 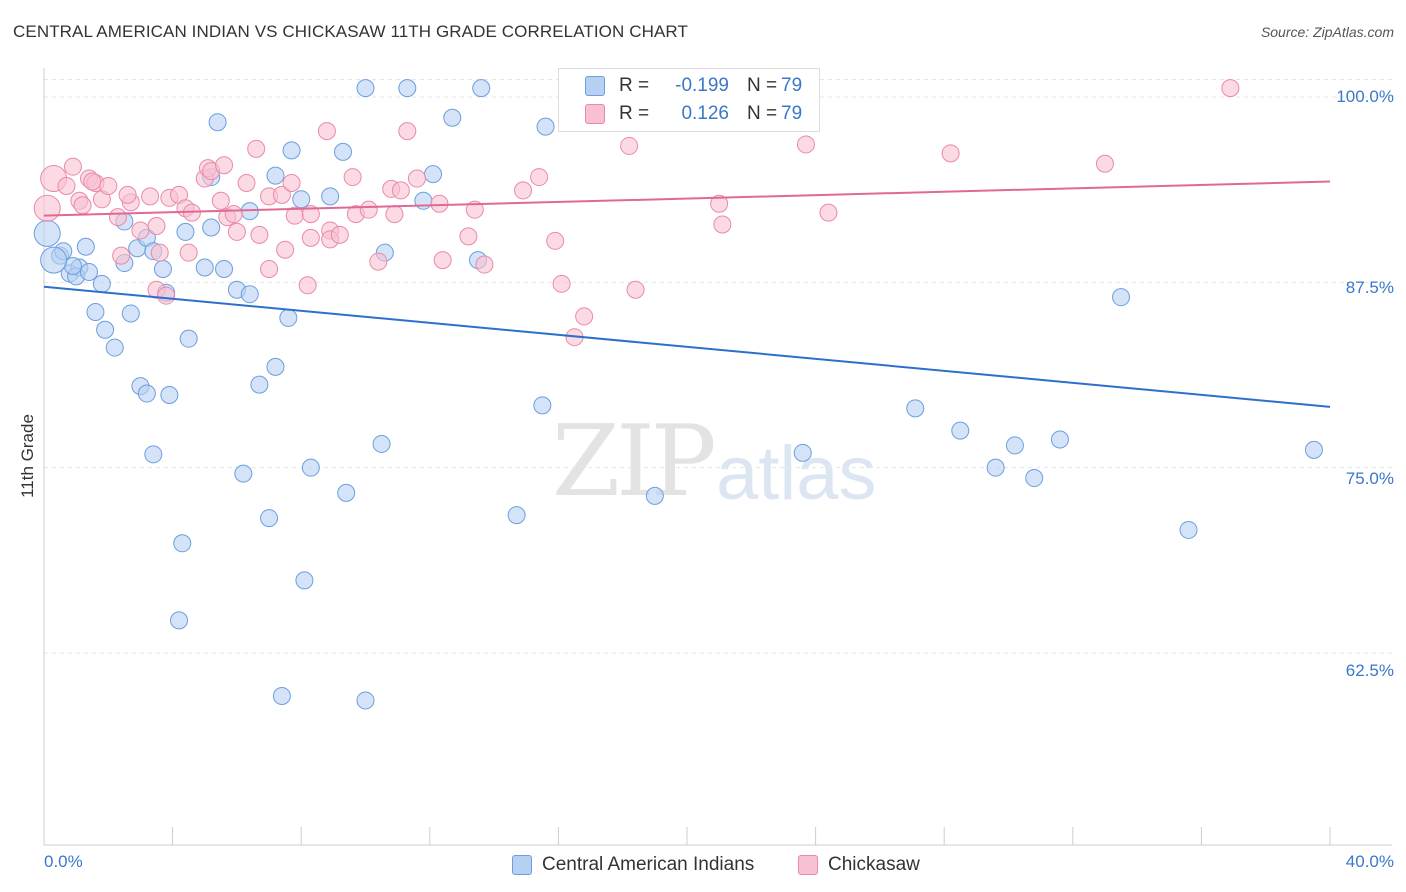 I want to click on bottom-legend-chickasaw: Chickasaw, so click(x=859, y=865).